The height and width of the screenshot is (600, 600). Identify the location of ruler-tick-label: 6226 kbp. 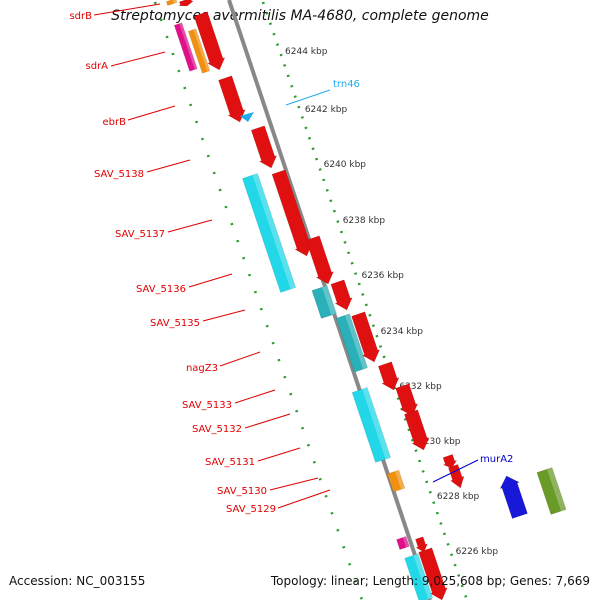
(477, 552).